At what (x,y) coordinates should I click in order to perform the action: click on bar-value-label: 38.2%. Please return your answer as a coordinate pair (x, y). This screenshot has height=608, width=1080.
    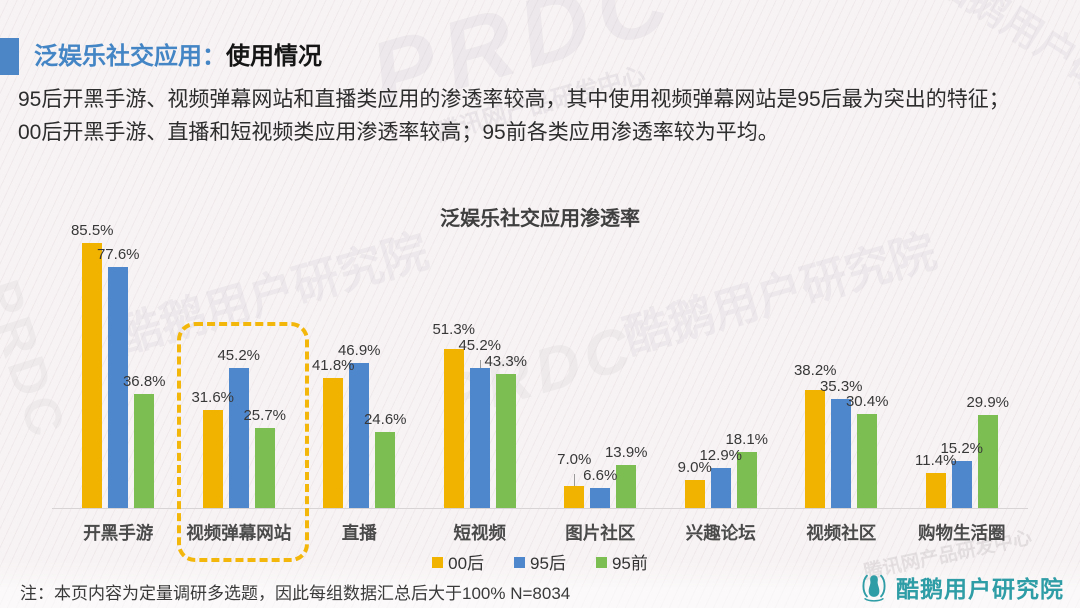
    Looking at the image, I should click on (815, 370).